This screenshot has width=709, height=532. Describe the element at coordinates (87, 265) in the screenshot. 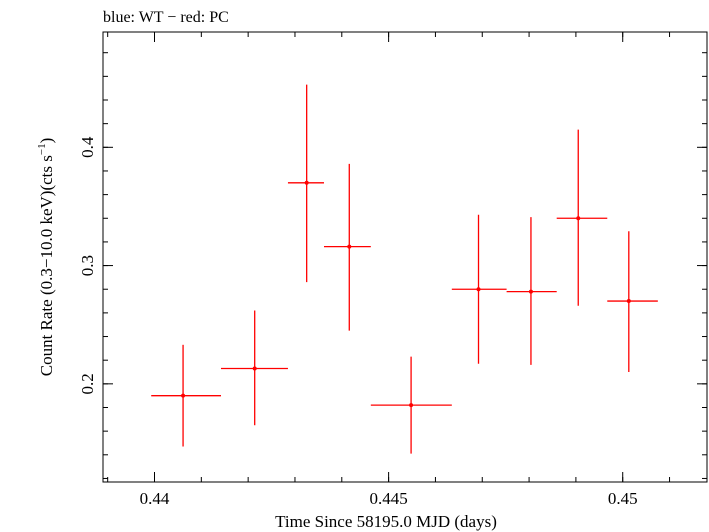

I see `y-tick-label: 0.3` at that location.